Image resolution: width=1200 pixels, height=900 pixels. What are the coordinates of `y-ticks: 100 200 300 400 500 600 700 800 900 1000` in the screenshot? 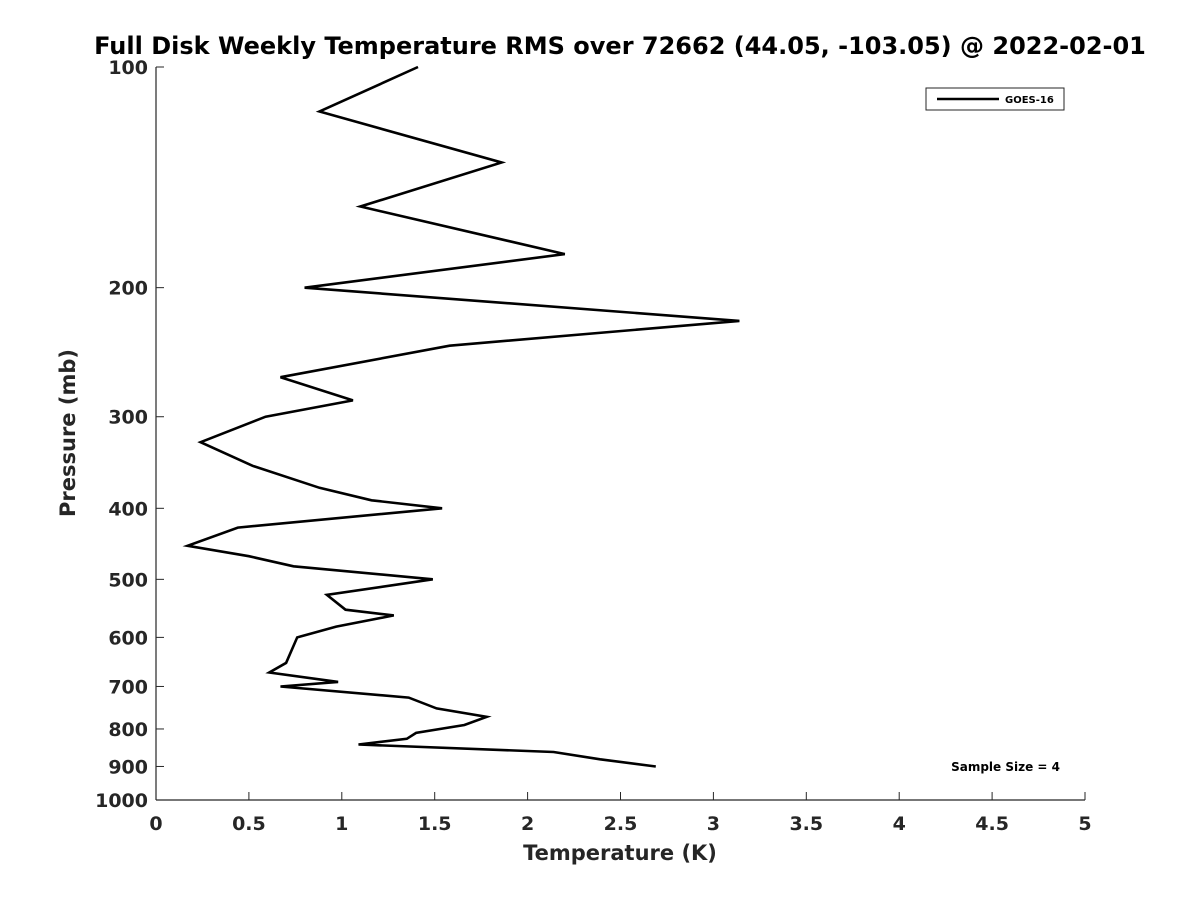 It's located at (129, 434).